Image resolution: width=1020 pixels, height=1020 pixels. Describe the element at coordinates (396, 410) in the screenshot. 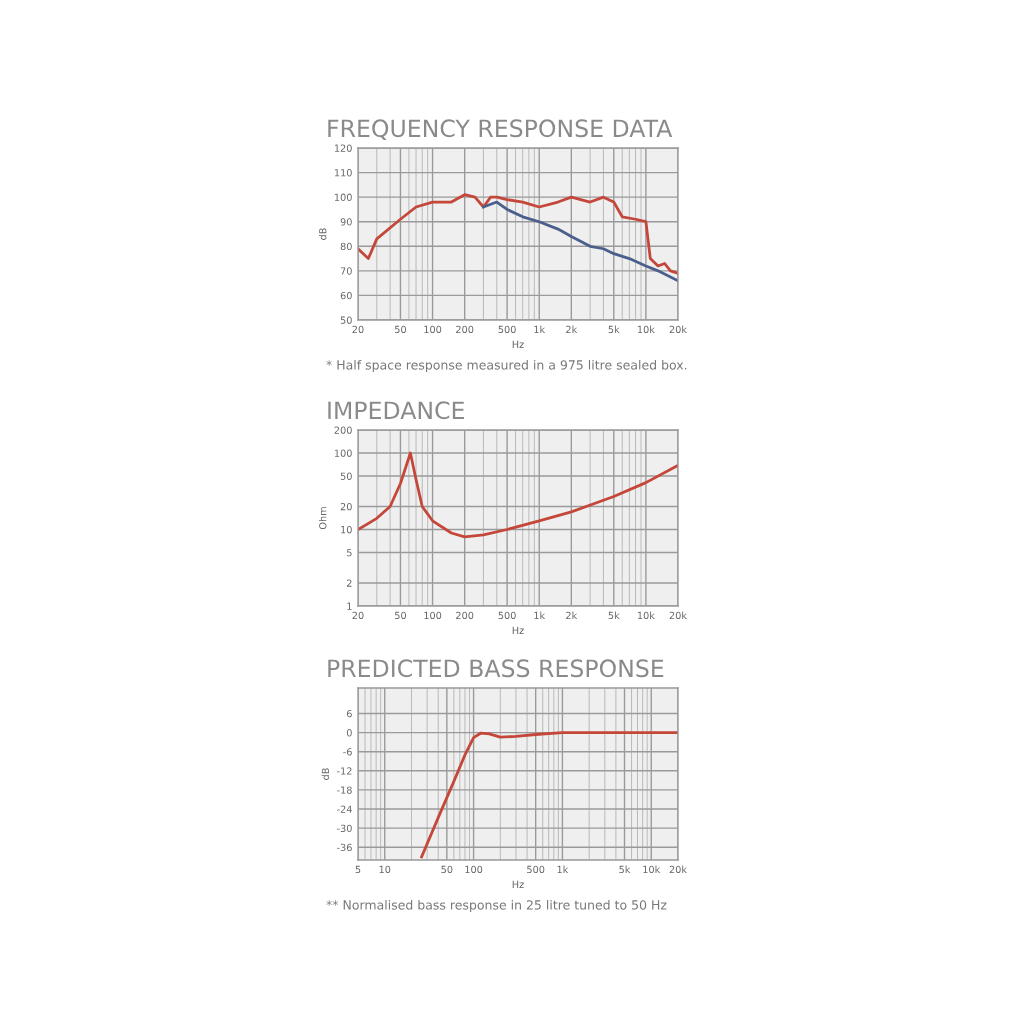

I see `chart-title: IMPEDANCE` at that location.